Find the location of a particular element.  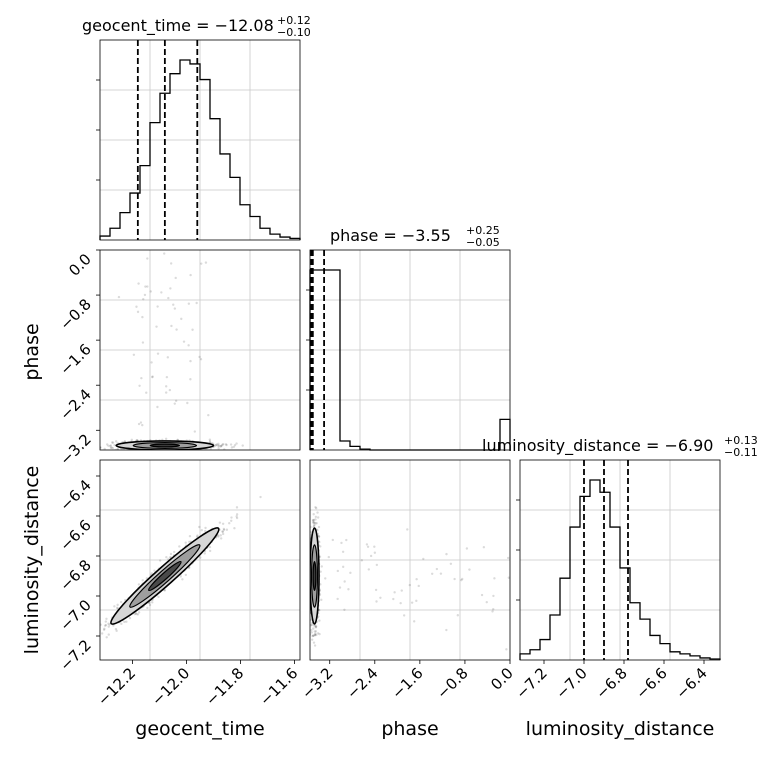

xtick-label-geocent_time: −11.6 is located at coordinates (278, 686).